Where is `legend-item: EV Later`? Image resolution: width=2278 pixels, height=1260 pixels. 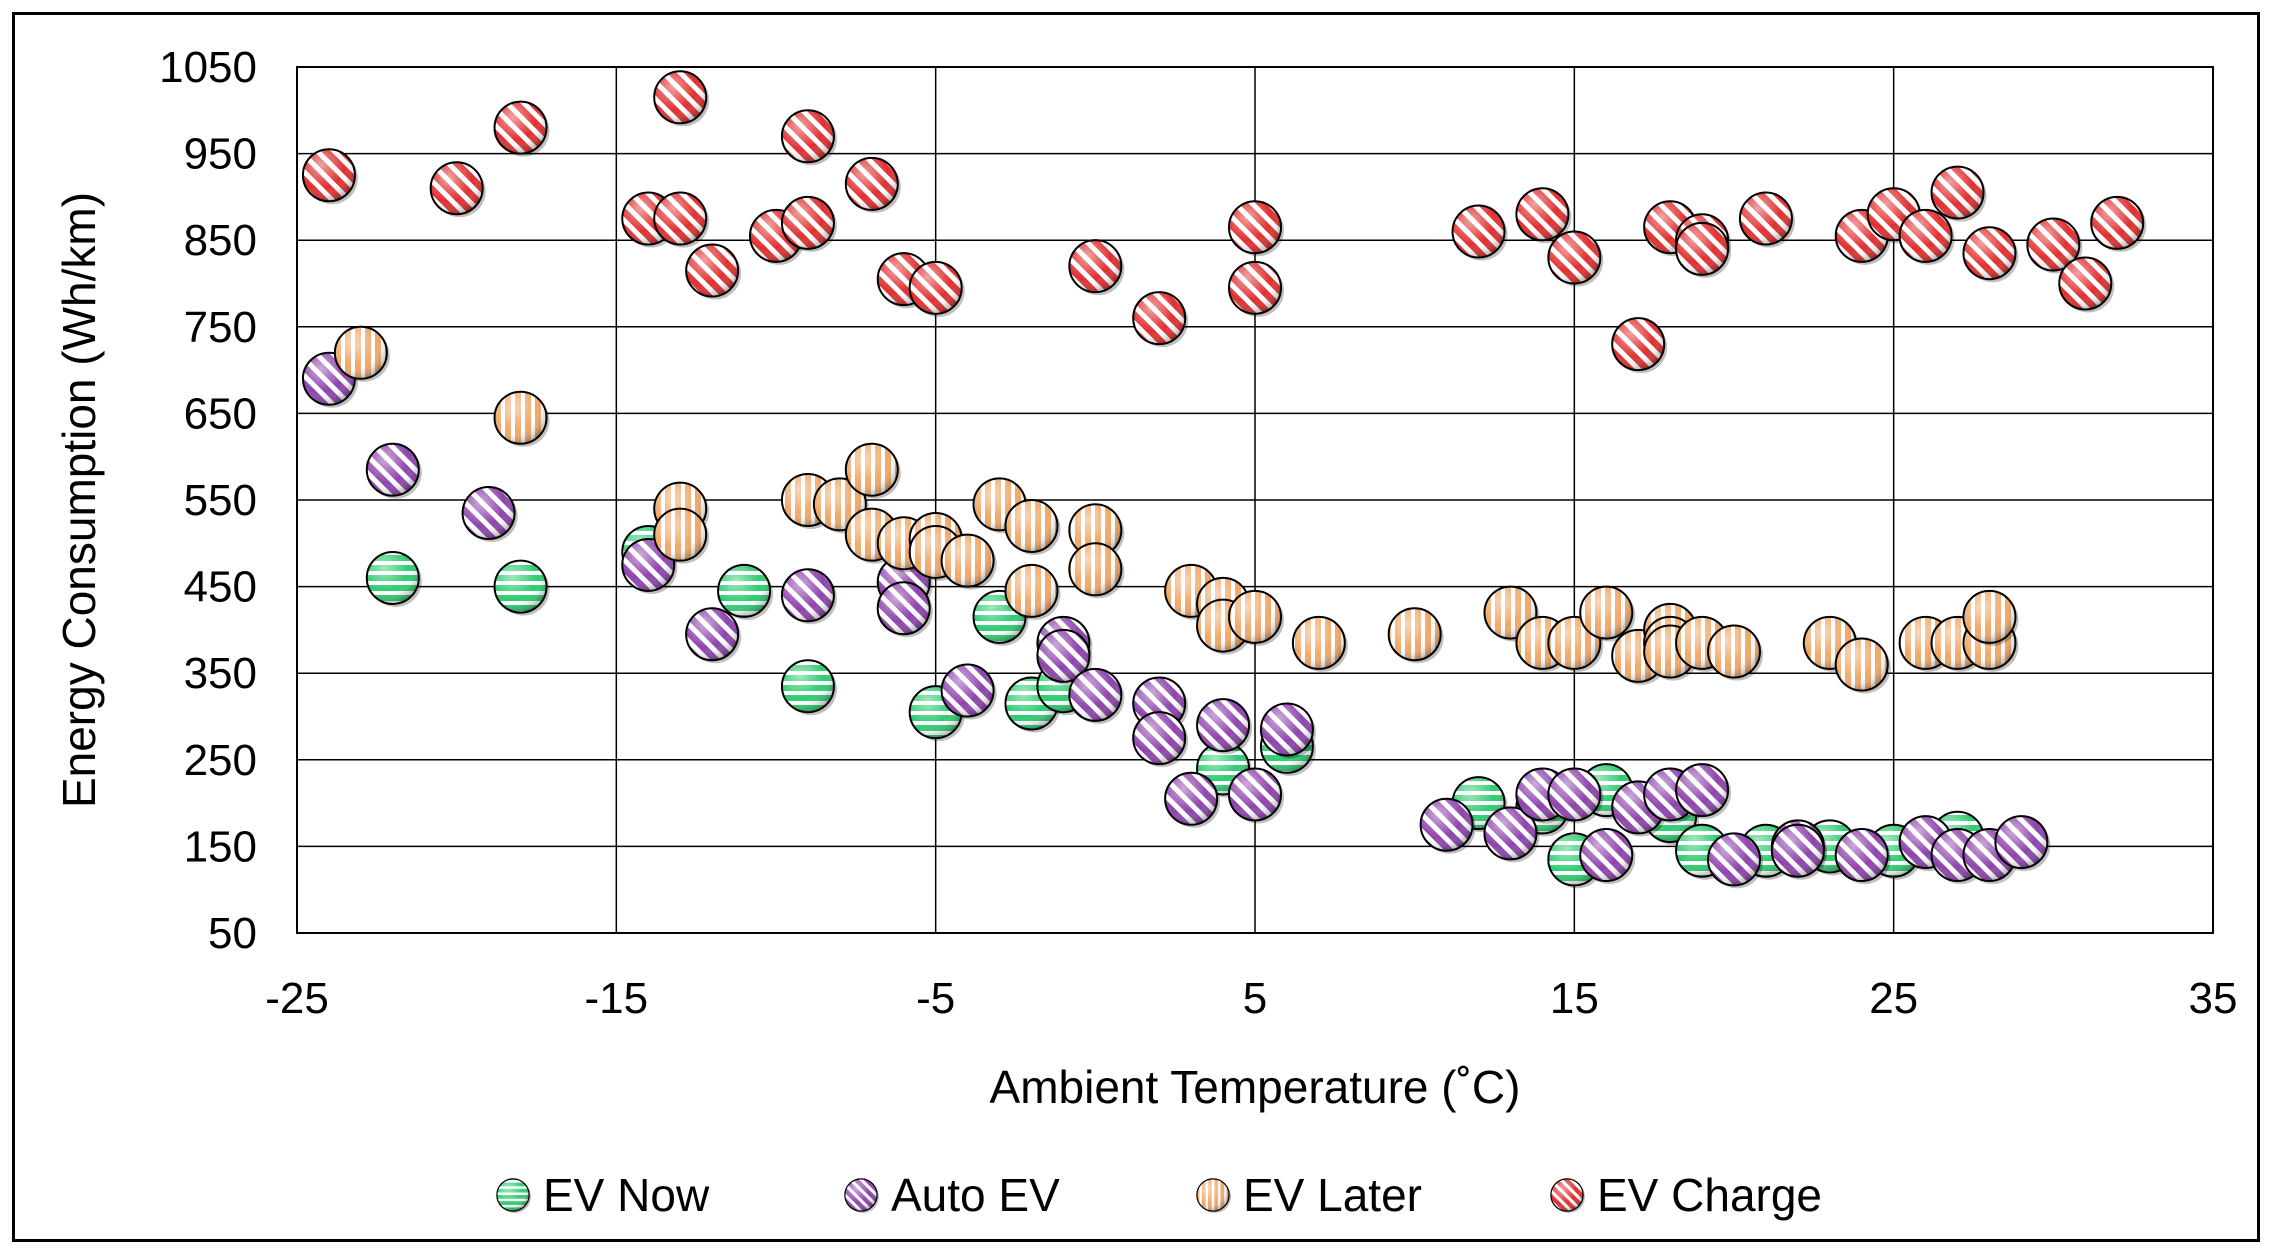
legend-item: EV Later is located at coordinates (1309, 1195).